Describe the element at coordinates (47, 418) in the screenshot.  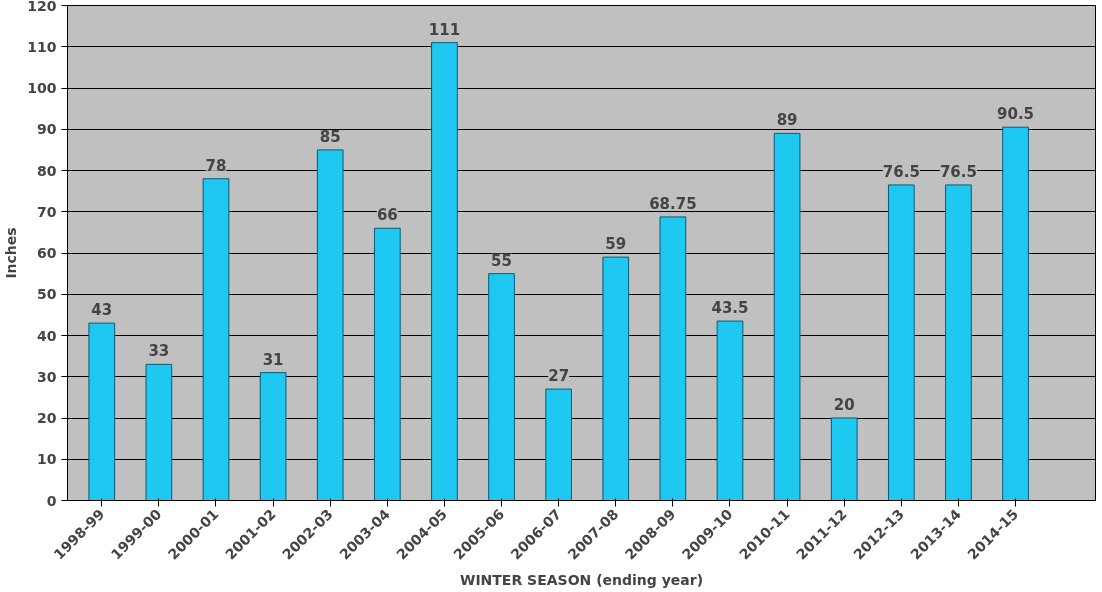
I see `y-tick-label: 20` at that location.